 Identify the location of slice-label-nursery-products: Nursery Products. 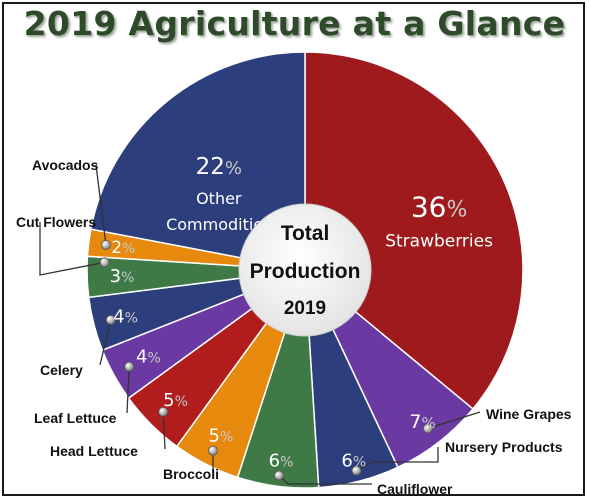
(504, 447).